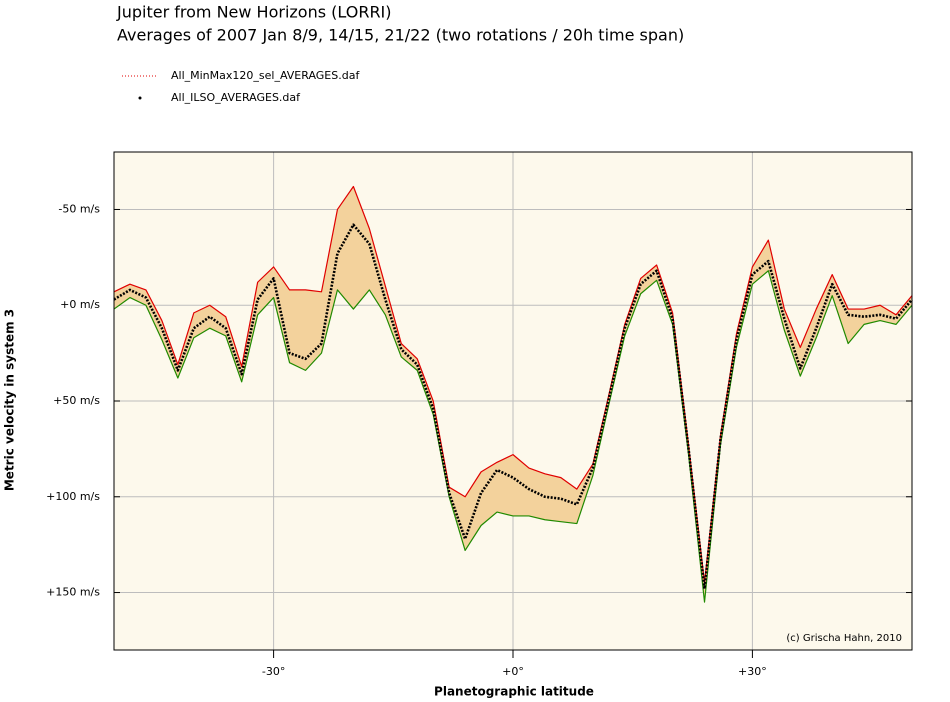 Image resolution: width=950 pixels, height=702 pixels. I want to click on x-tick-label: +30°, so click(752, 671).